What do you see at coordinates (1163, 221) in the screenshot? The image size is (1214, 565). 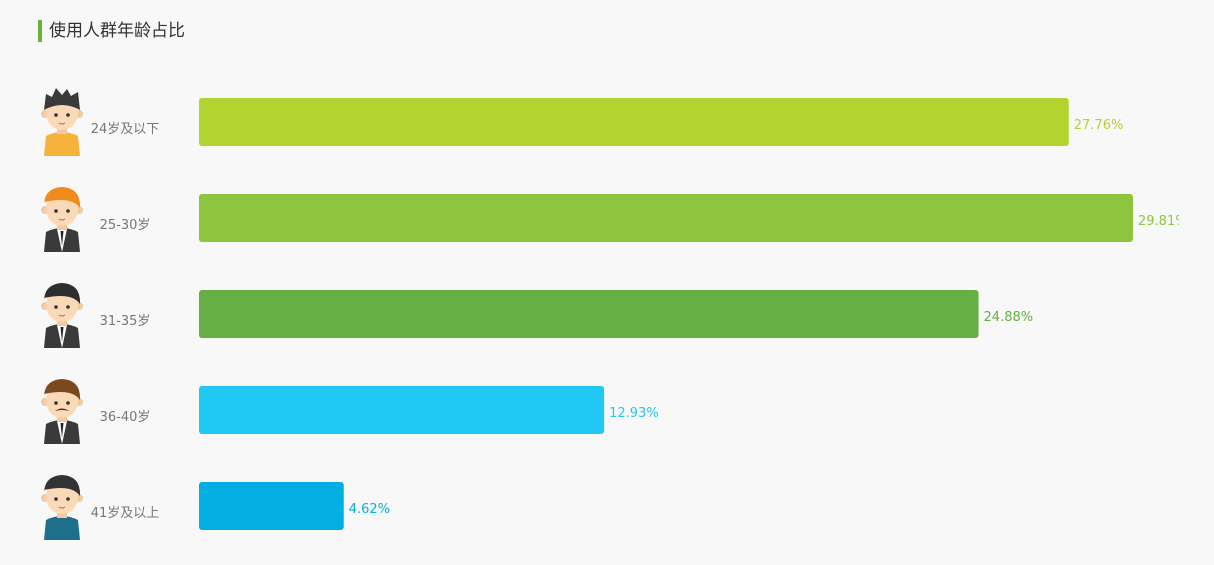 I see `value-label: 29.81%` at bounding box center [1163, 221].